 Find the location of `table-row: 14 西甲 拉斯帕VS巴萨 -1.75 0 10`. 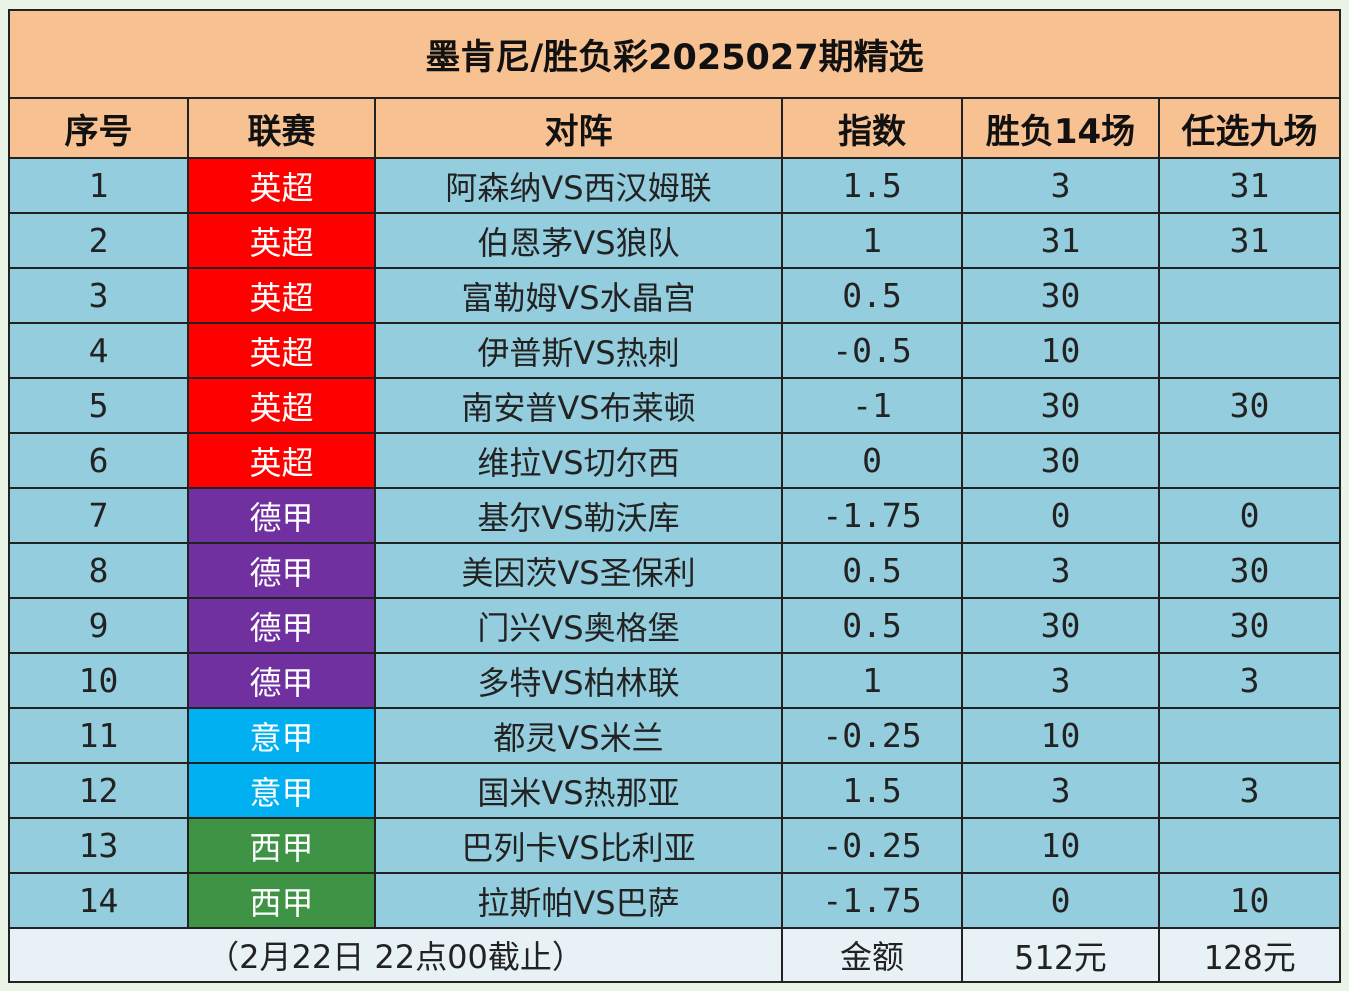

table-row: 14 西甲 拉斯帕VS巴萨 -1.75 0 10 is located at coordinates (674, 900).